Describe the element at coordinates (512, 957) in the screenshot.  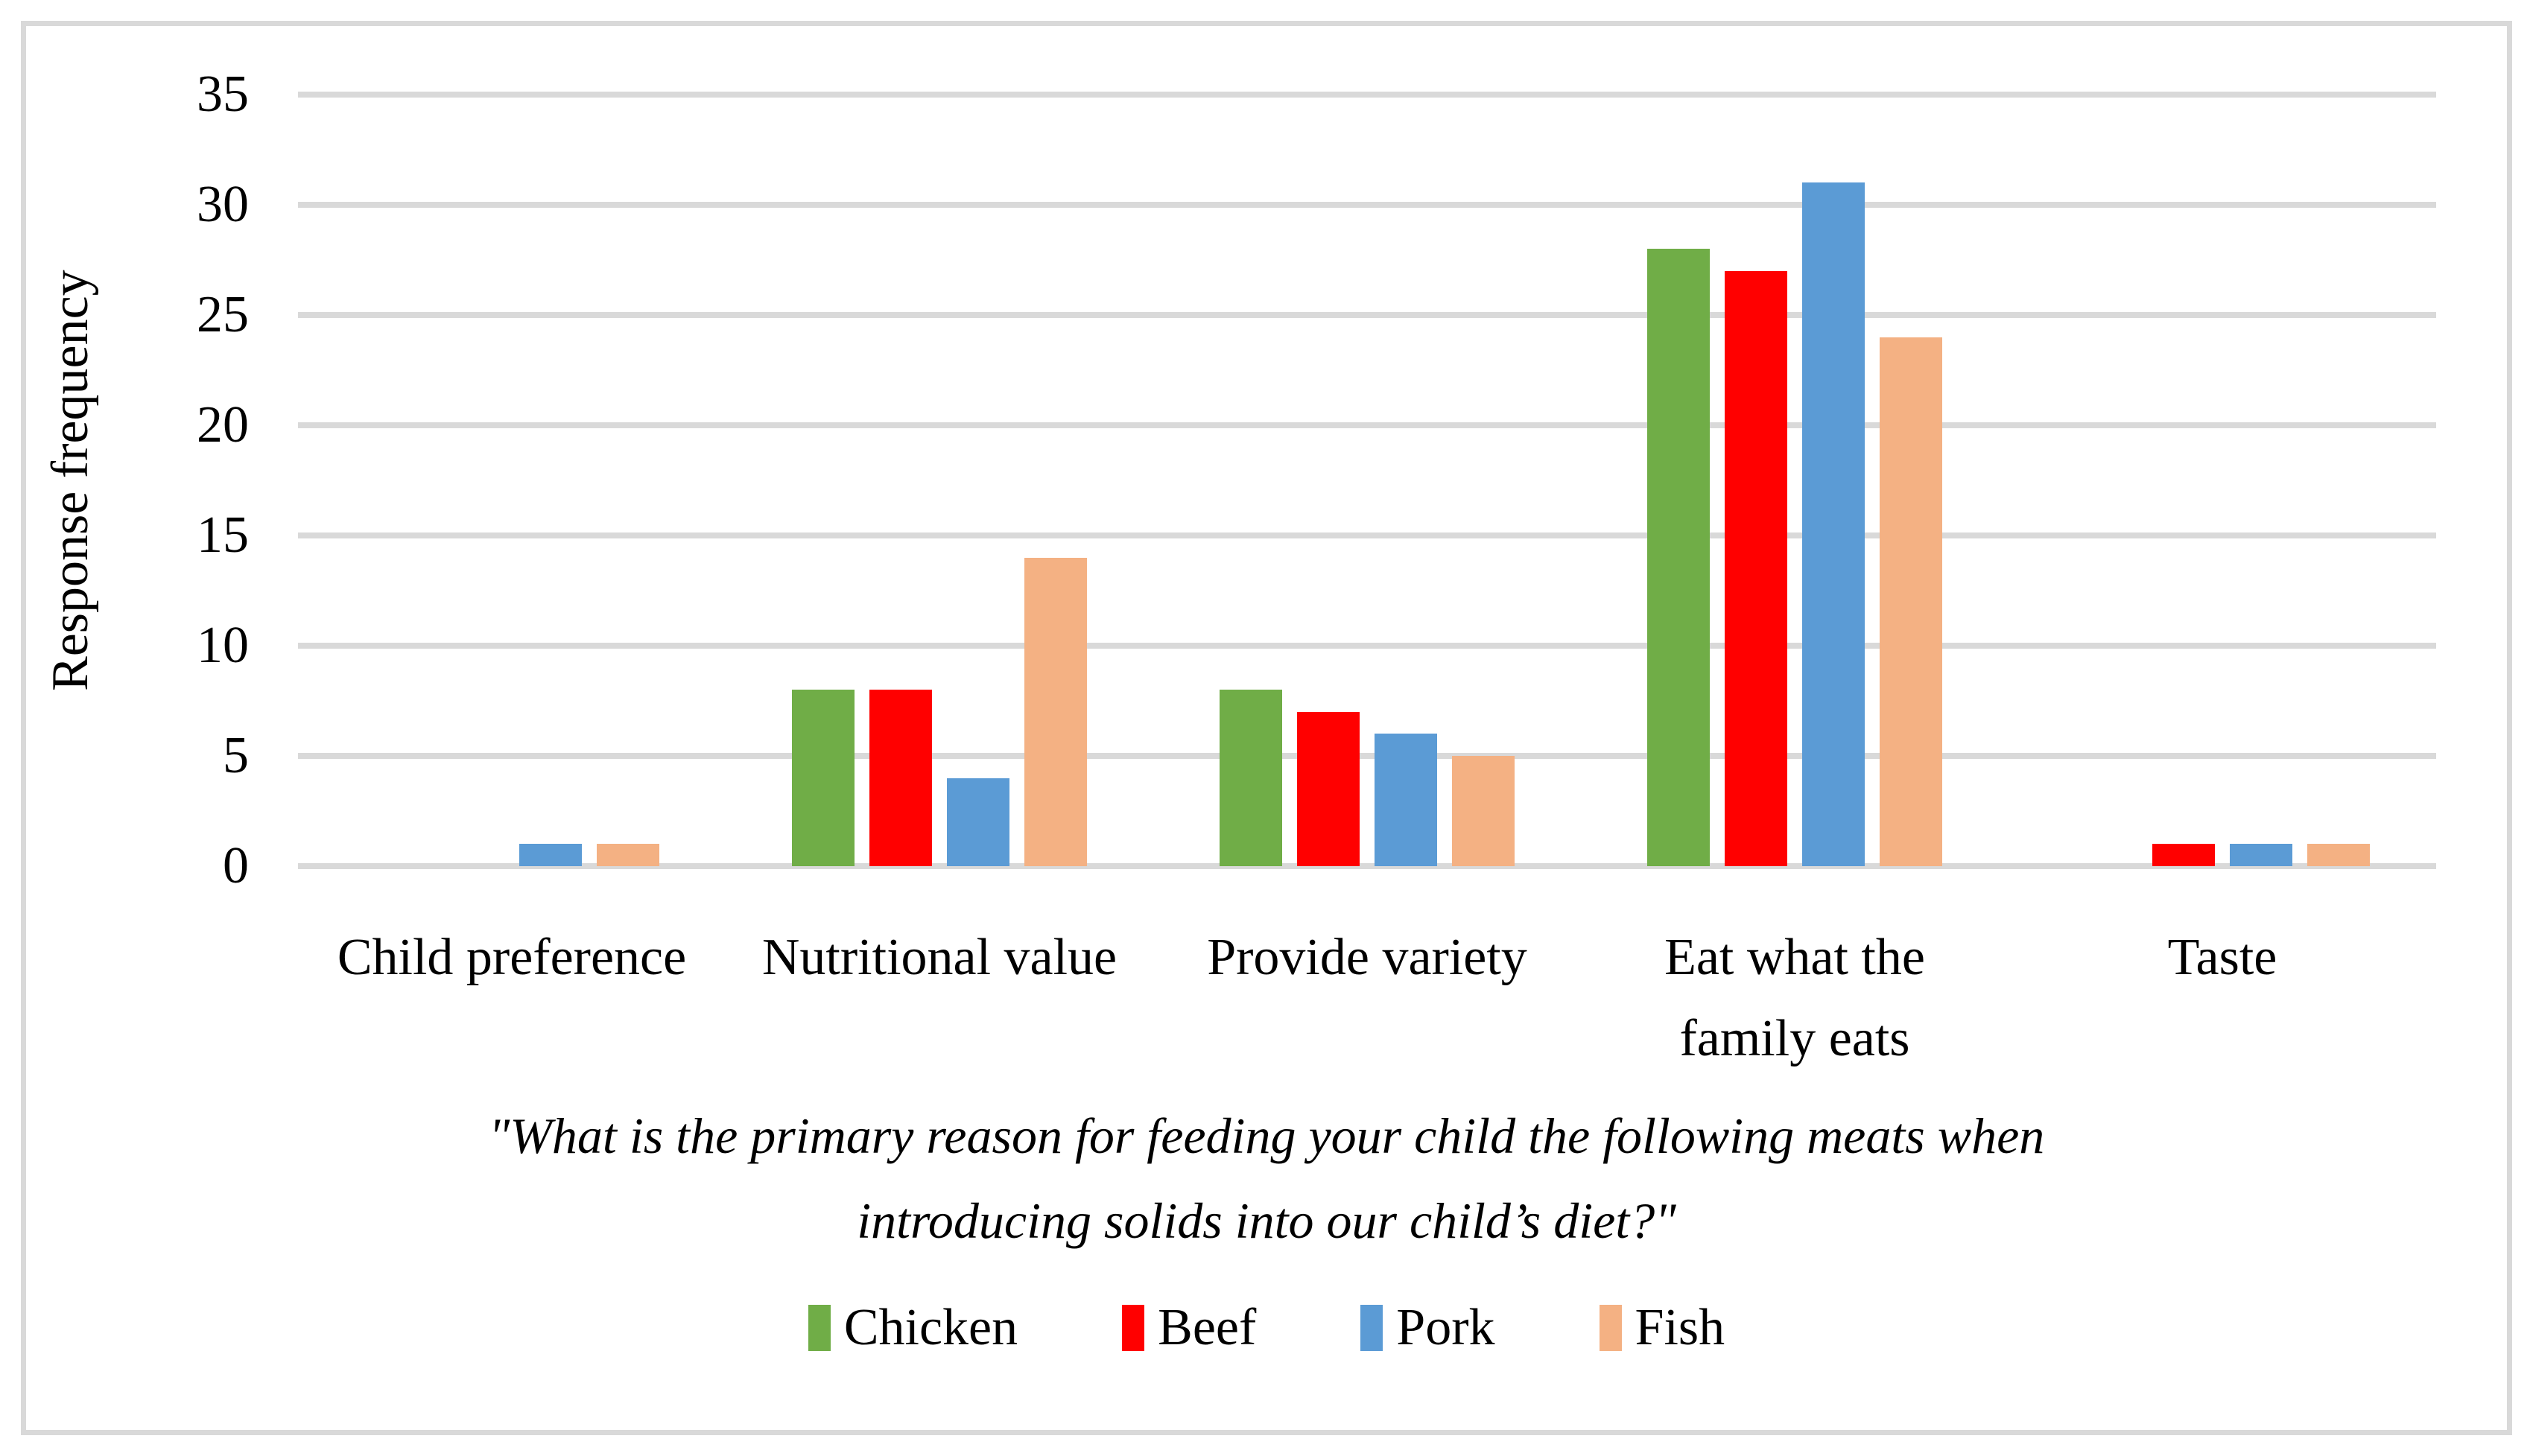
I see `x-axis-label-1: Child preference` at that location.